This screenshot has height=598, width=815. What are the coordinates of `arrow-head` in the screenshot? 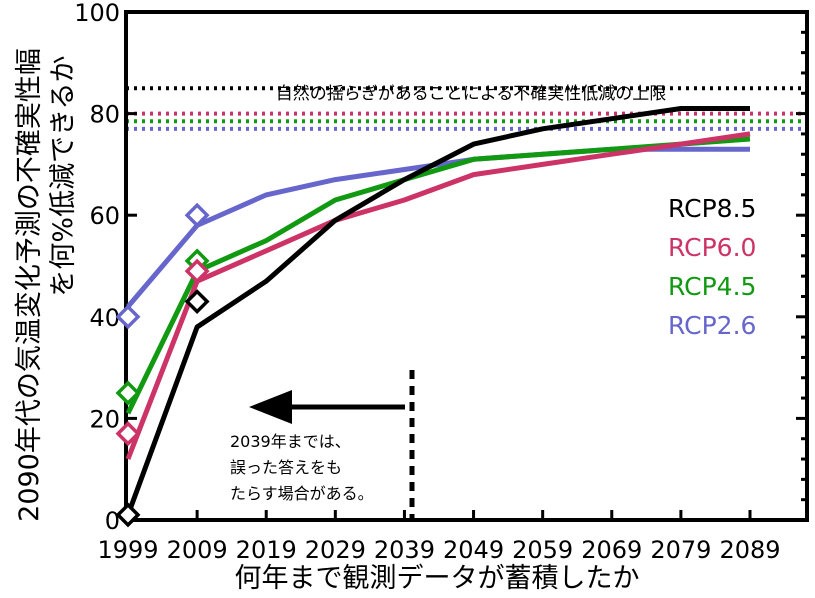 It's located at (270, 407).